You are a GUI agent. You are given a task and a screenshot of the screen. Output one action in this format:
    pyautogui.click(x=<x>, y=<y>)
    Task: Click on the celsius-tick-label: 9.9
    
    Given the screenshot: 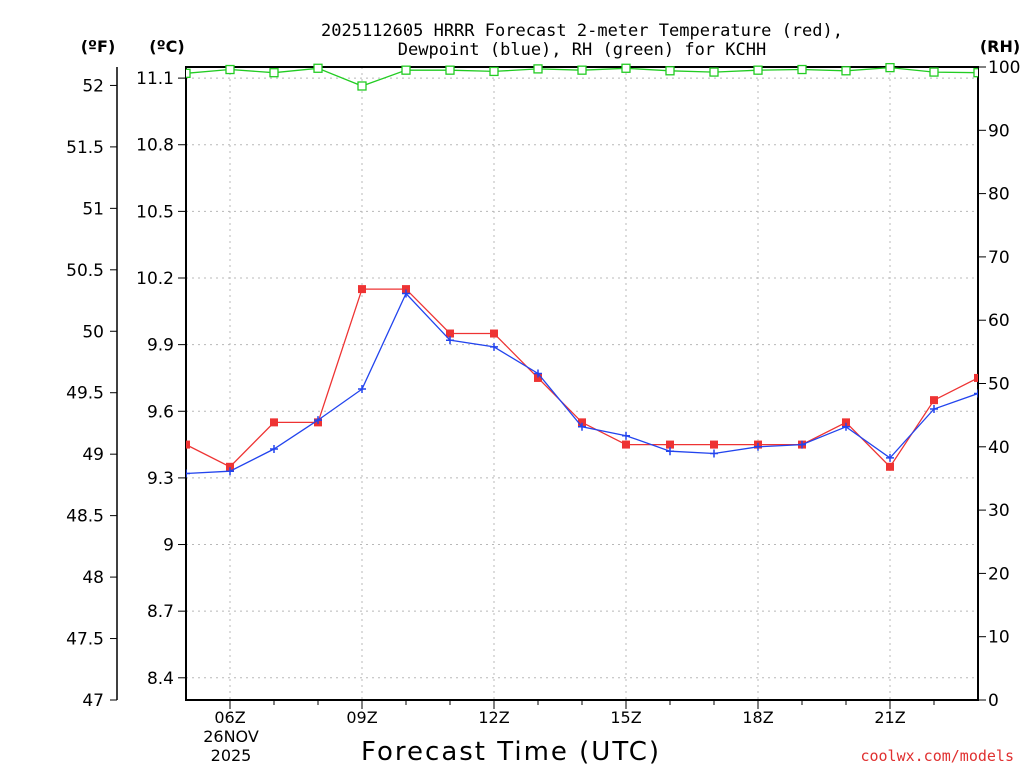 What is the action you would take?
    pyautogui.click(x=160, y=346)
    